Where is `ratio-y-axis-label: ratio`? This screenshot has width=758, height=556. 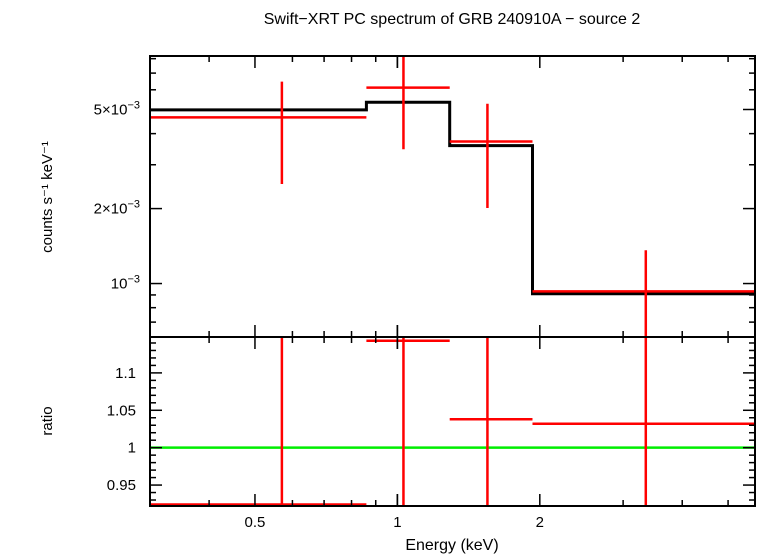
ratio-y-axis-label: ratio is located at coordinates (47, 420).